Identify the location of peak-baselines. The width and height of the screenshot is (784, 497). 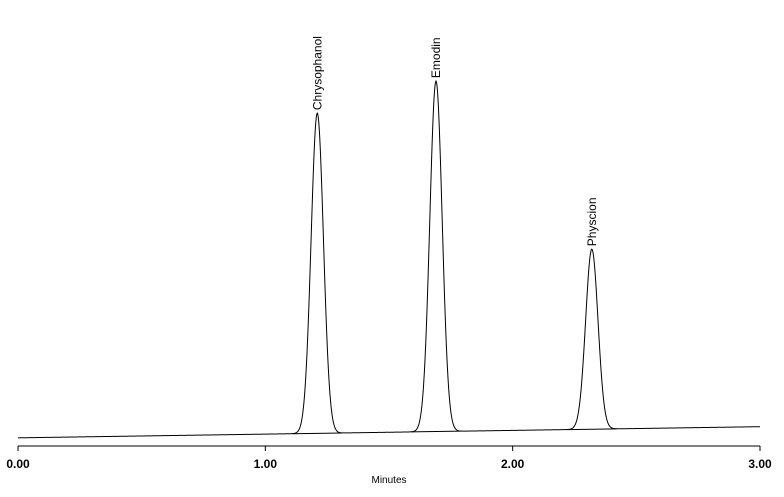
(454, 431).